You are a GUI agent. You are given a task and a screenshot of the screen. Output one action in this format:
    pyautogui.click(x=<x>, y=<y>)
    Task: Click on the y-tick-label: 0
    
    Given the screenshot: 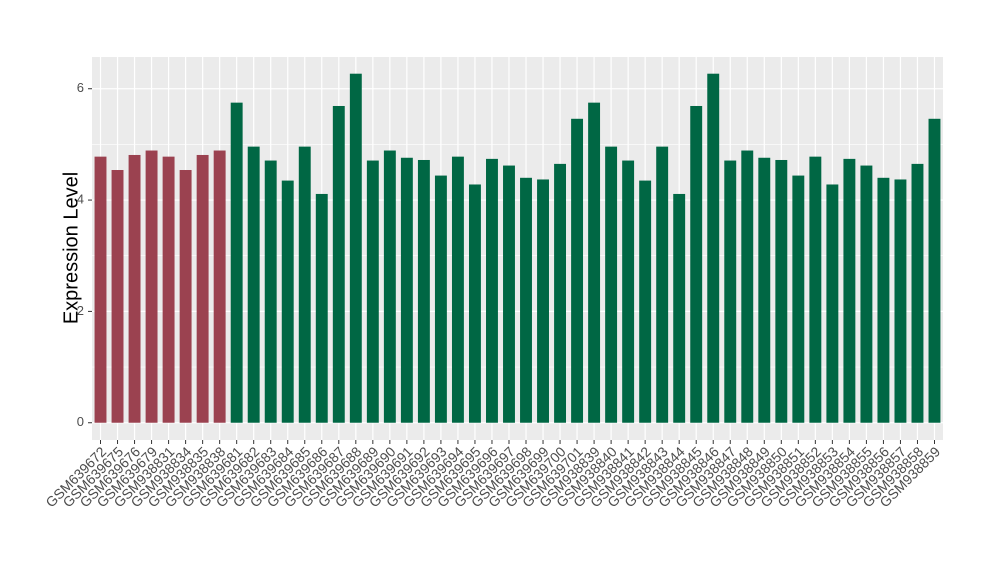 What is the action you would take?
    pyautogui.click(x=80, y=421)
    